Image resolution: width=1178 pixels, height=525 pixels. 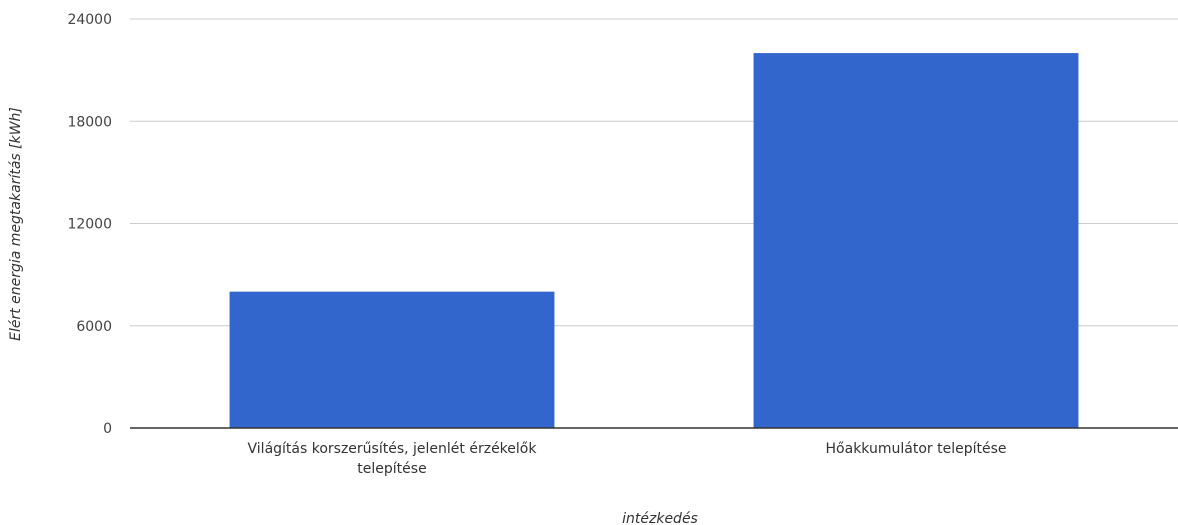 What do you see at coordinates (107, 429) in the screenshot?
I see `y-tick-label: 0` at bounding box center [107, 429].